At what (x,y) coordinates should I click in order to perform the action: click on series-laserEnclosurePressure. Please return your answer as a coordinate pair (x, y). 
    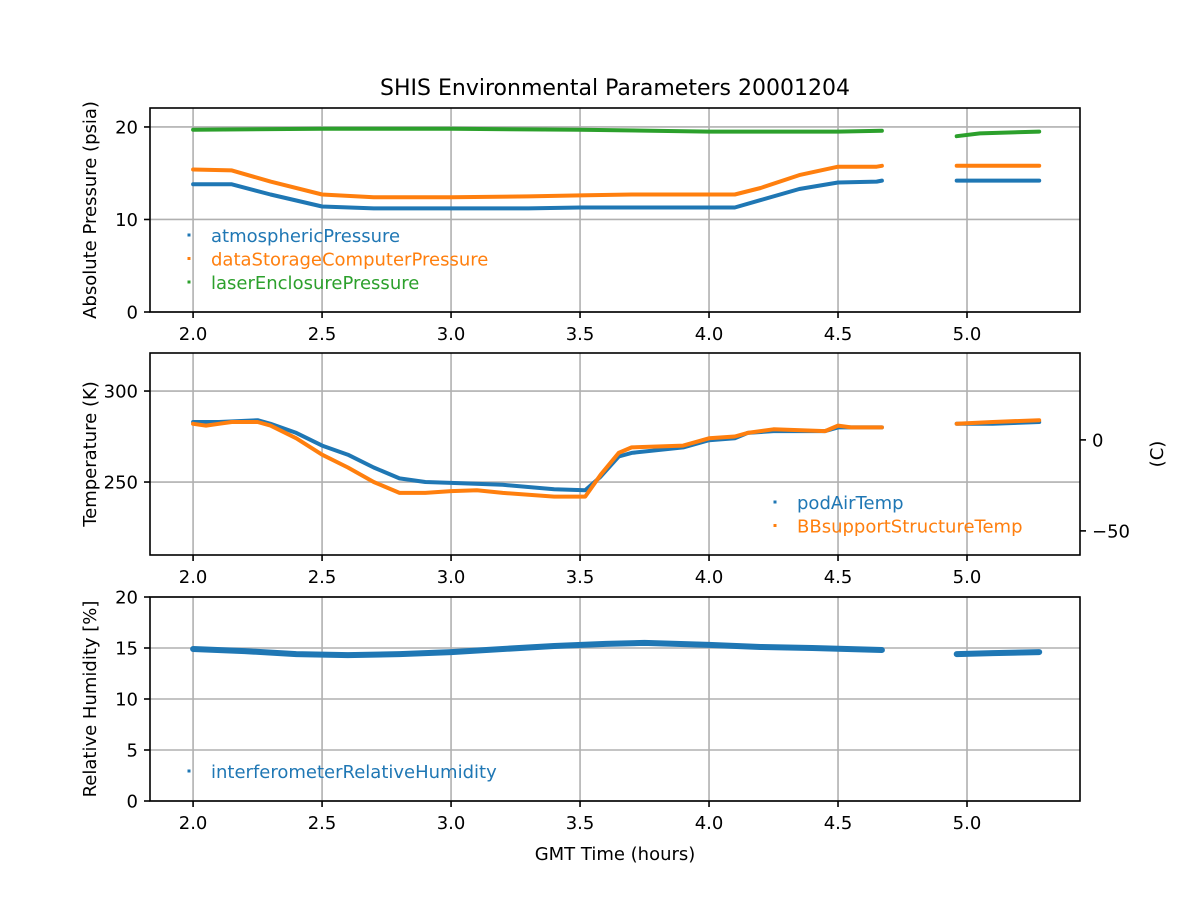
    Looking at the image, I should click on (616, 132).